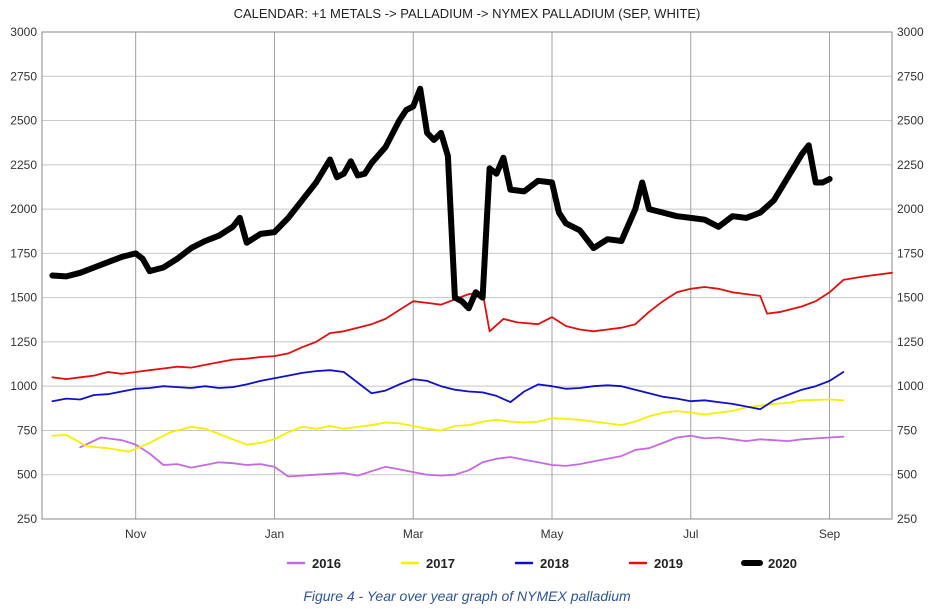 The height and width of the screenshot is (609, 934). What do you see at coordinates (554, 563) in the screenshot?
I see `legend-label-2018: 2018` at bounding box center [554, 563].